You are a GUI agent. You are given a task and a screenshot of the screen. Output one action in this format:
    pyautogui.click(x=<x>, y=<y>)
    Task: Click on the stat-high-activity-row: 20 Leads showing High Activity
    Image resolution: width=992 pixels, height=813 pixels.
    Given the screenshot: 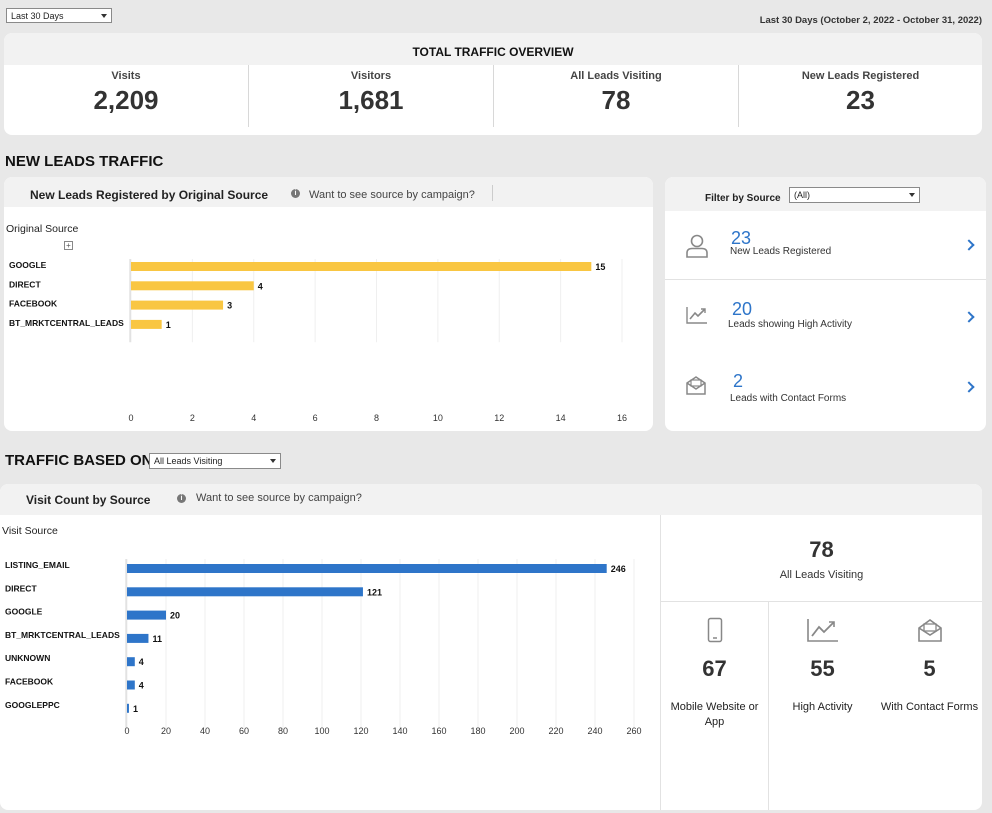 What is the action you would take?
    pyautogui.click(x=825, y=320)
    